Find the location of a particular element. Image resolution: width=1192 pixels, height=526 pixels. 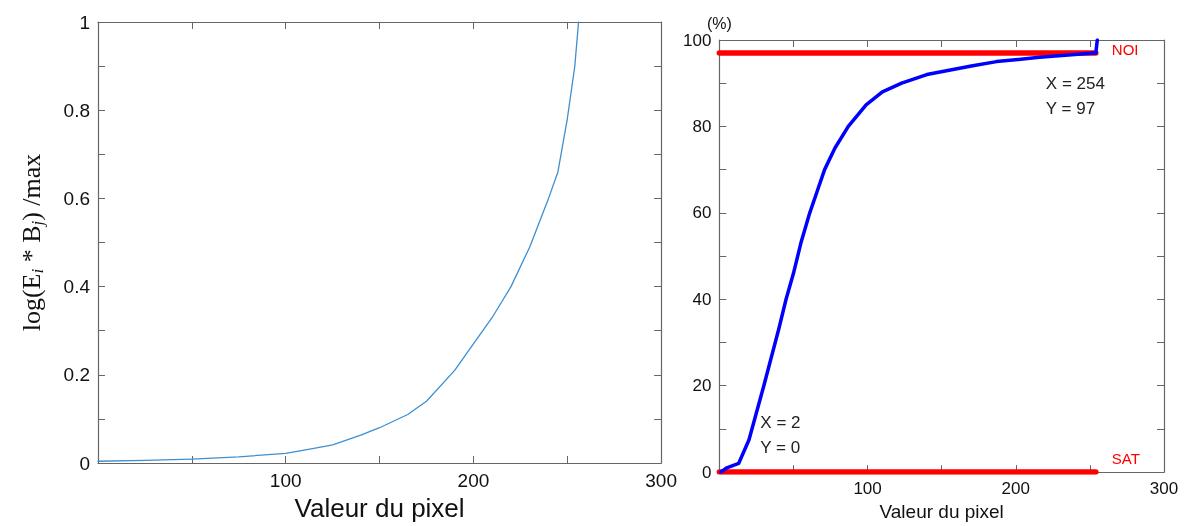

y-tick-label: 60 is located at coordinates (702, 213).